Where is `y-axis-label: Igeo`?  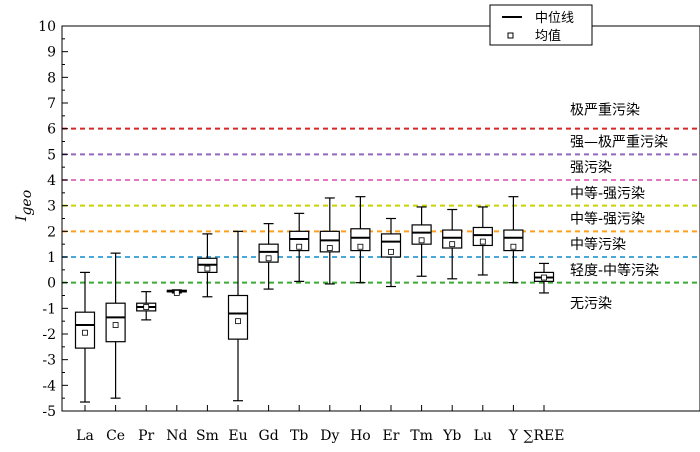
y-axis-label: Igeo is located at coordinates (24, 206).